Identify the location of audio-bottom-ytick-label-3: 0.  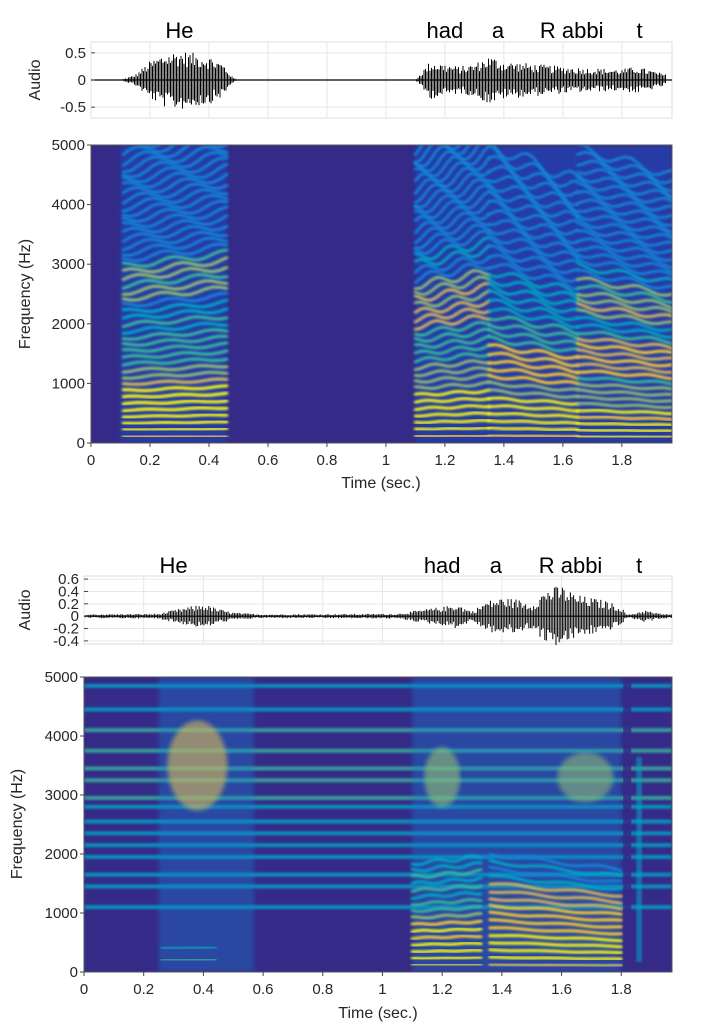
(75, 616).